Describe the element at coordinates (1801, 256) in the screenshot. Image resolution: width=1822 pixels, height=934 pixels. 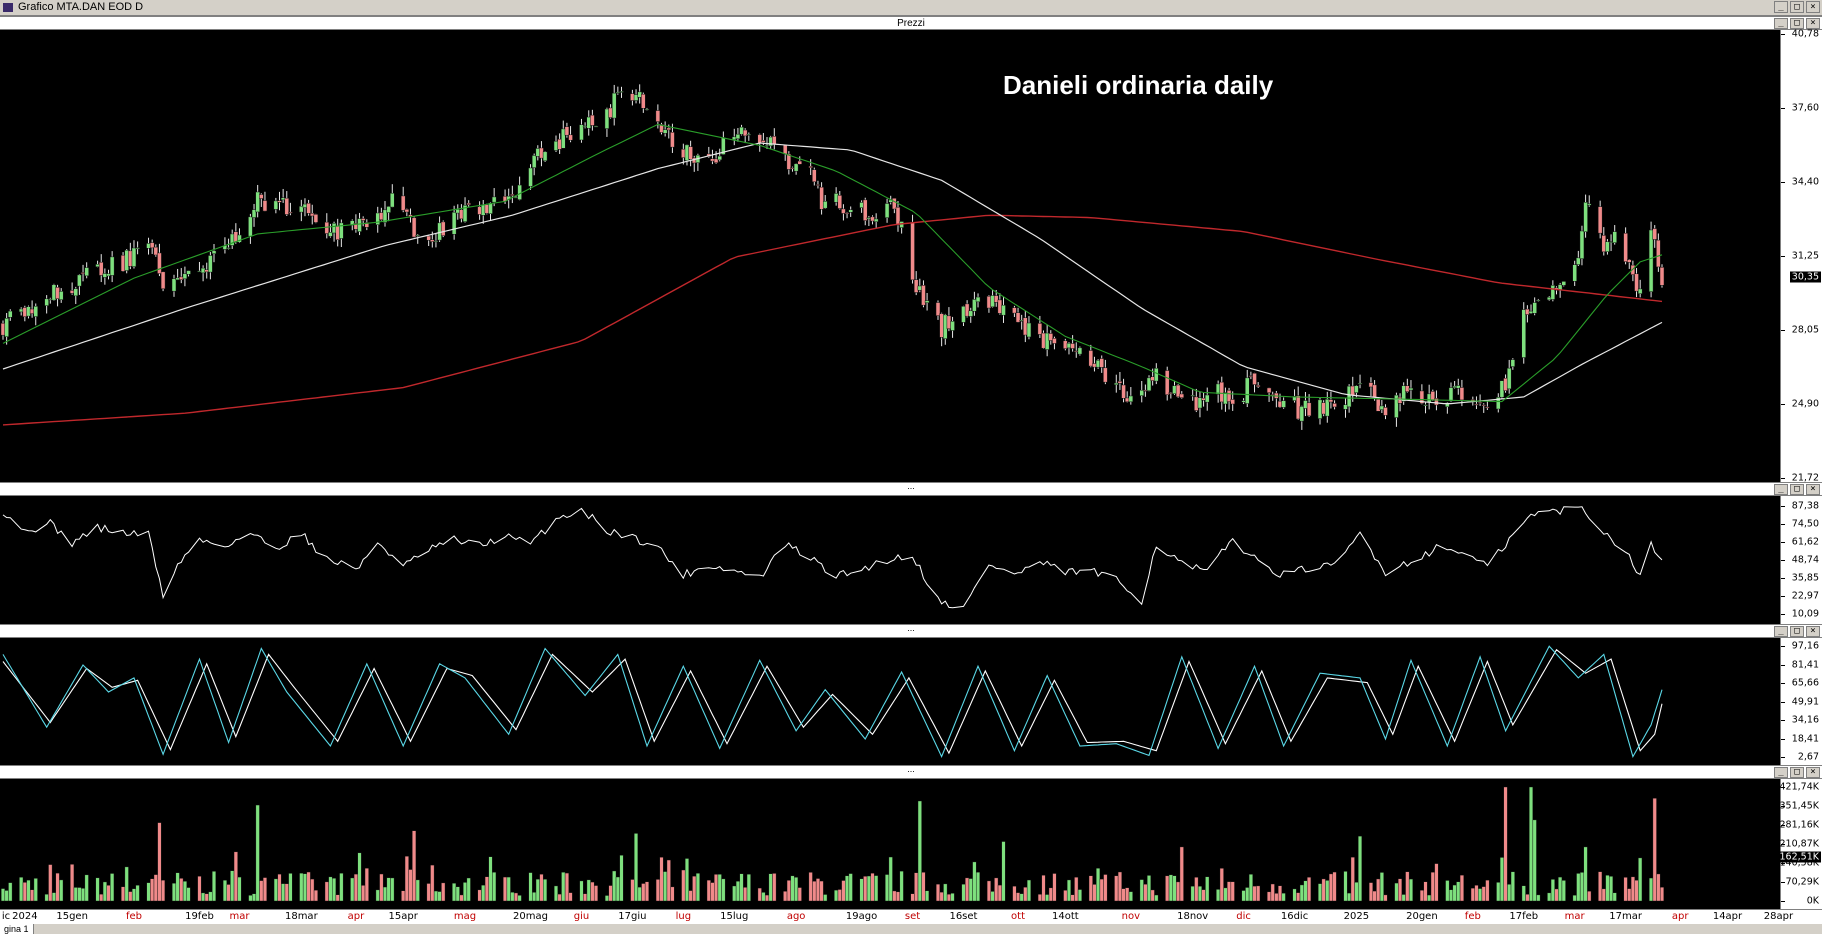
I see `price-y-axis: 40,78 37,60 34,40 31,25 28,05 24,90 21,72 30,35` at that location.